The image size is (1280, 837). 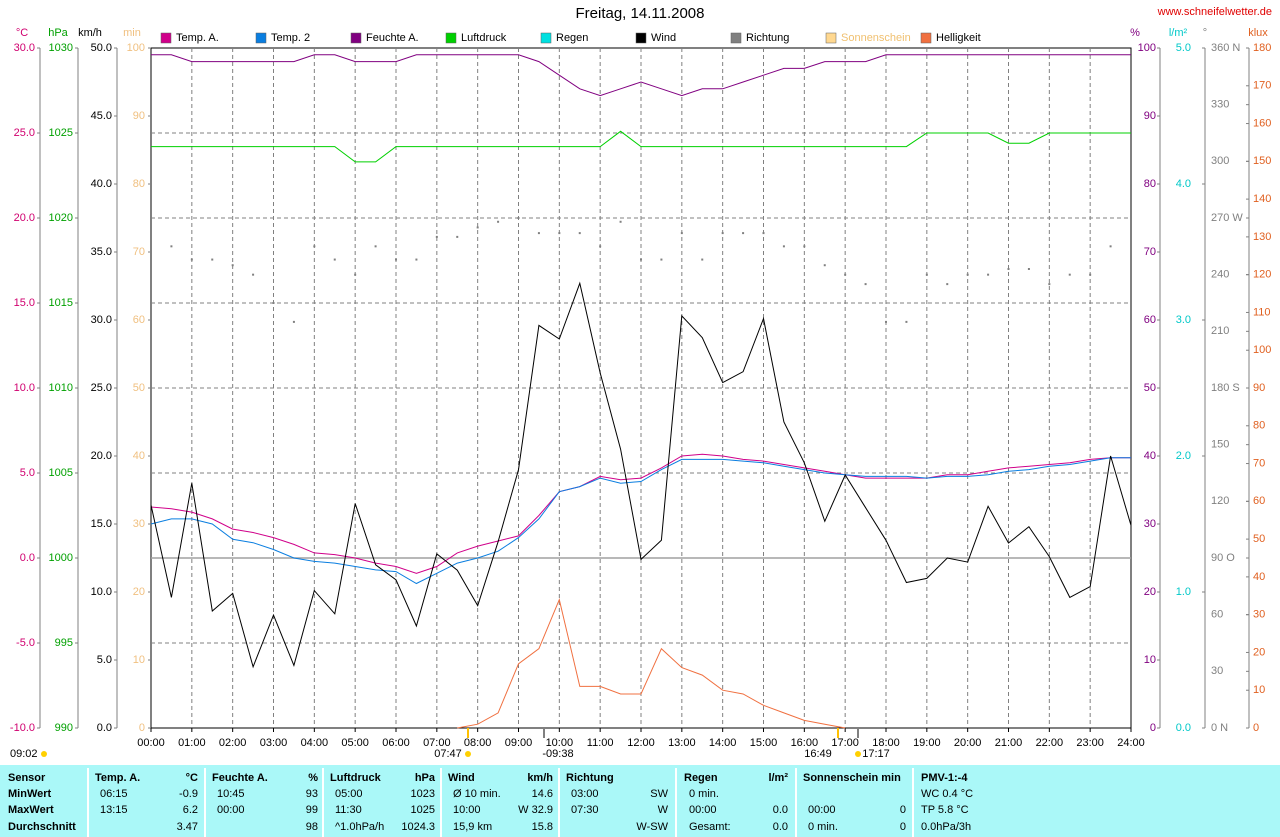 What do you see at coordinates (64, 643) in the screenshot?
I see `y-tick-label: 995` at bounding box center [64, 643].